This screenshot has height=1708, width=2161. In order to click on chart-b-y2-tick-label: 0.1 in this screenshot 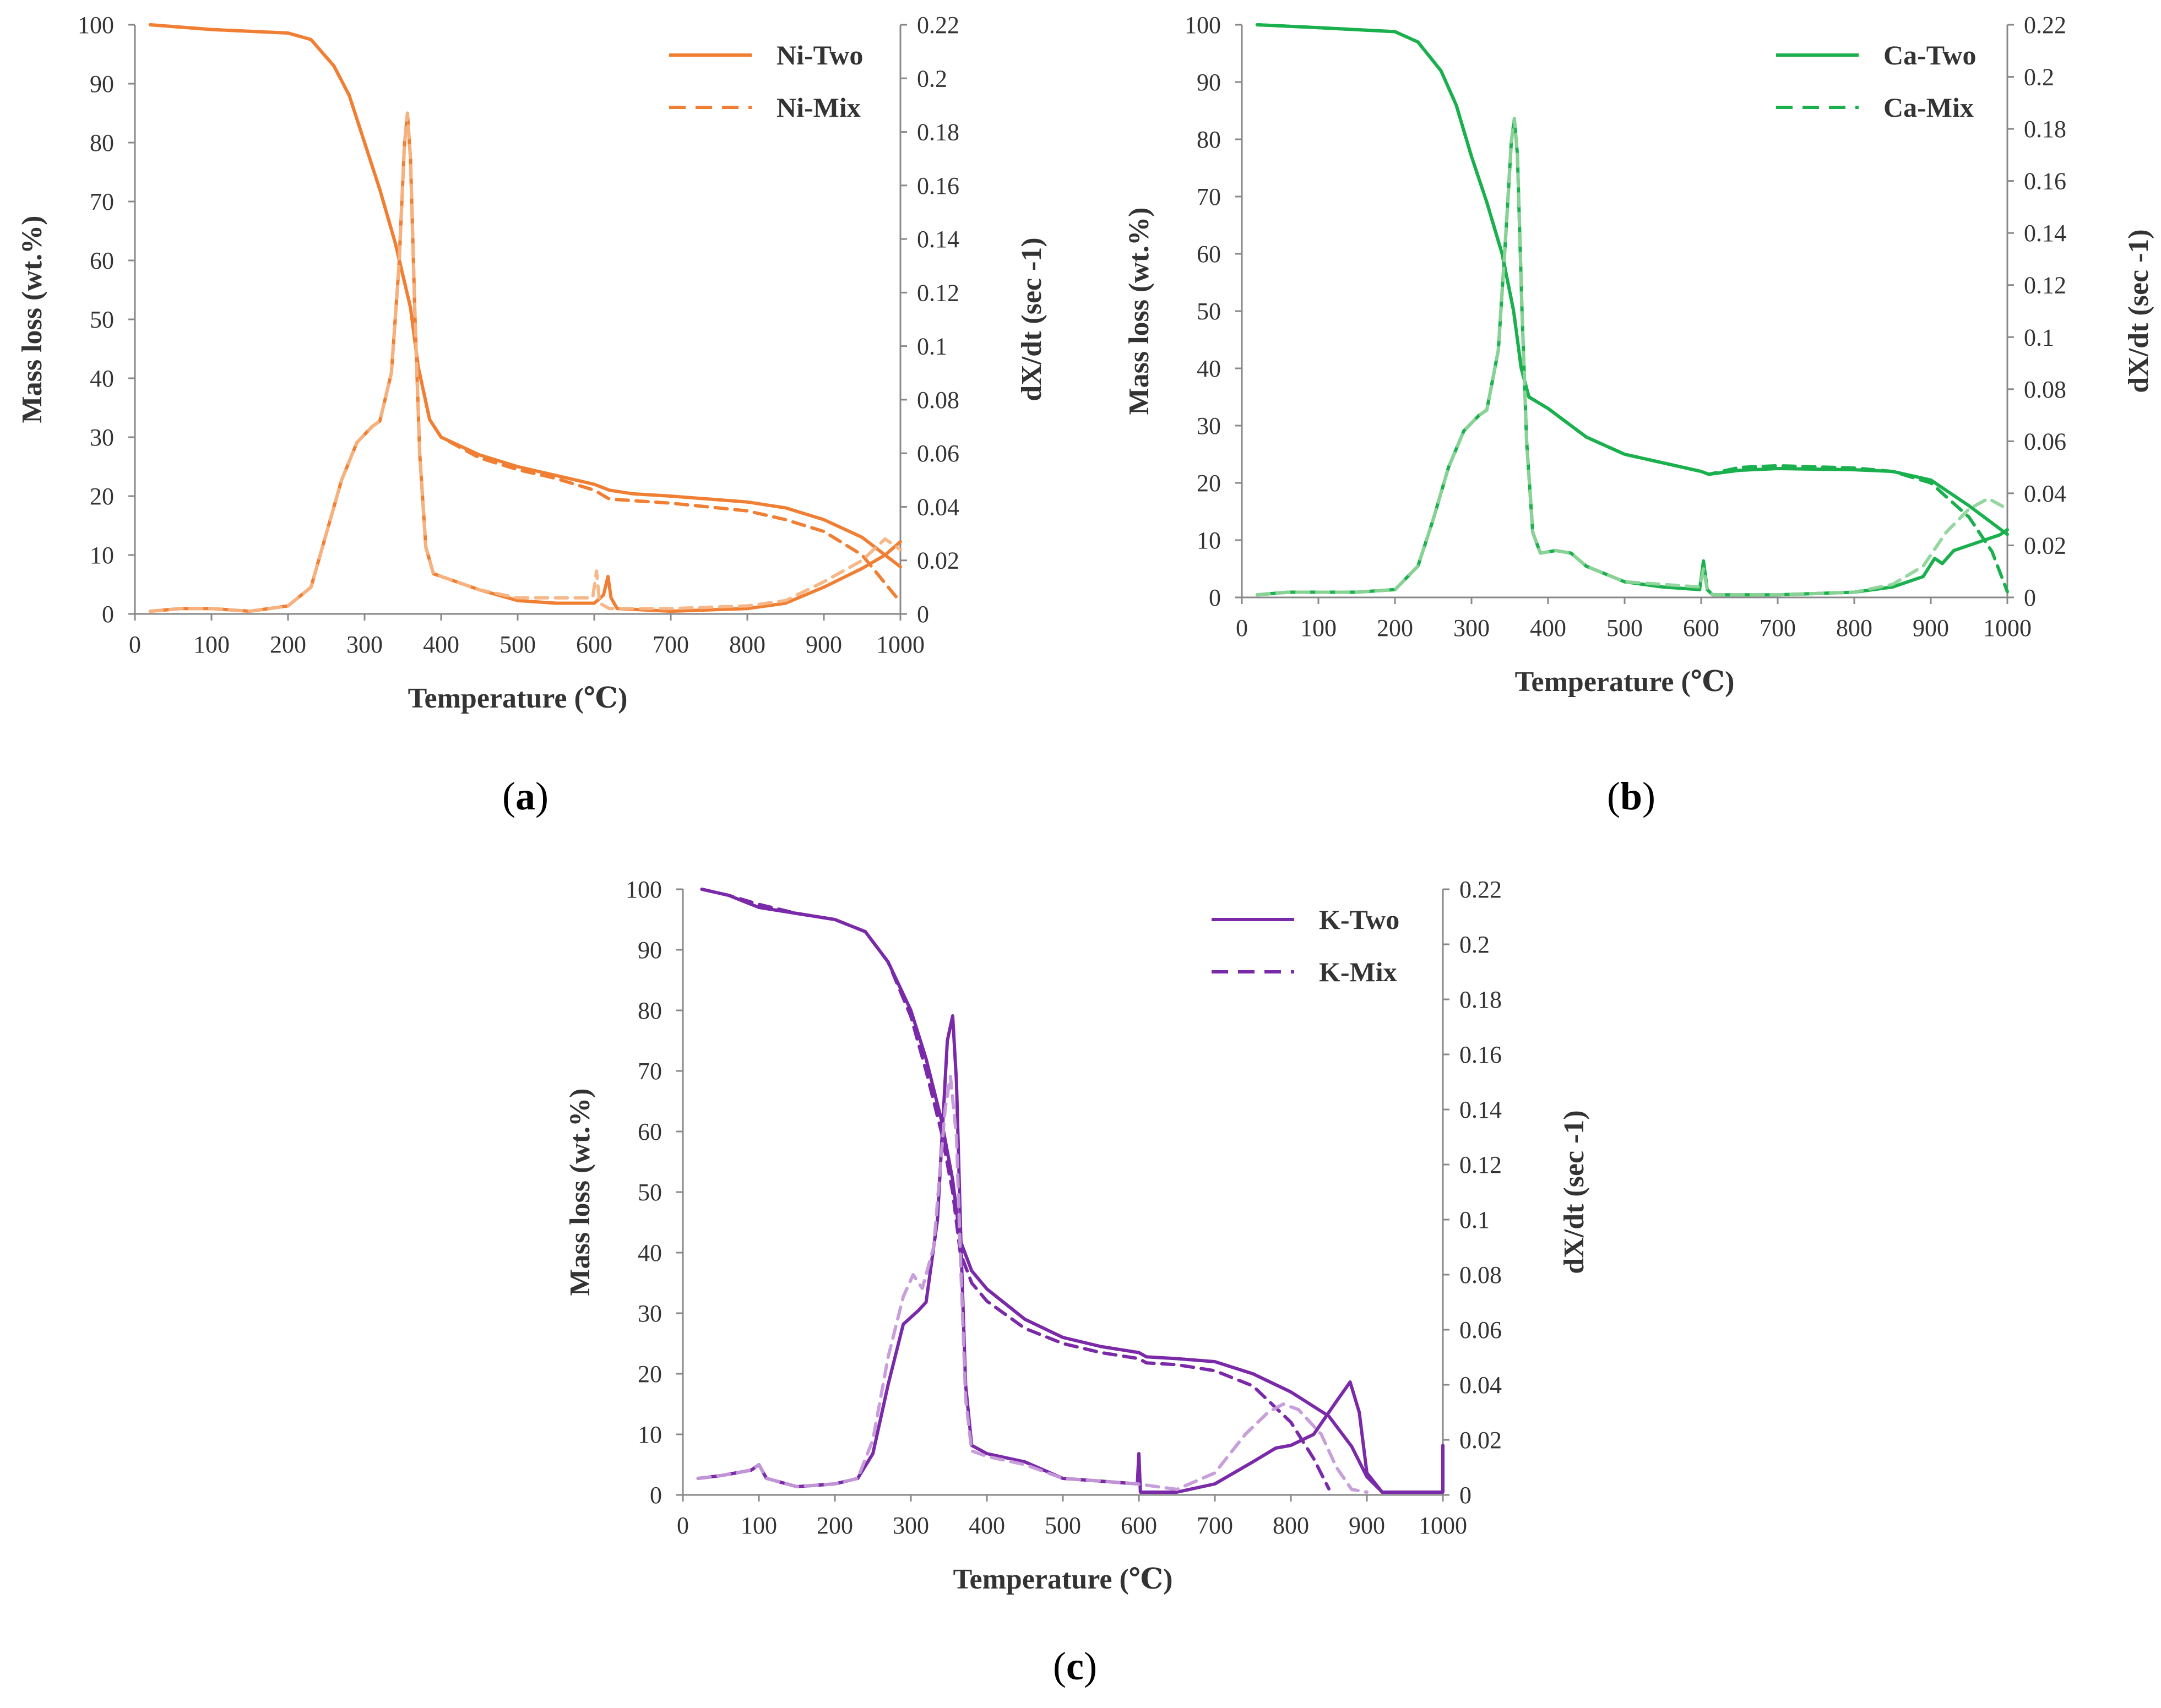, I will do `click(2039, 337)`.